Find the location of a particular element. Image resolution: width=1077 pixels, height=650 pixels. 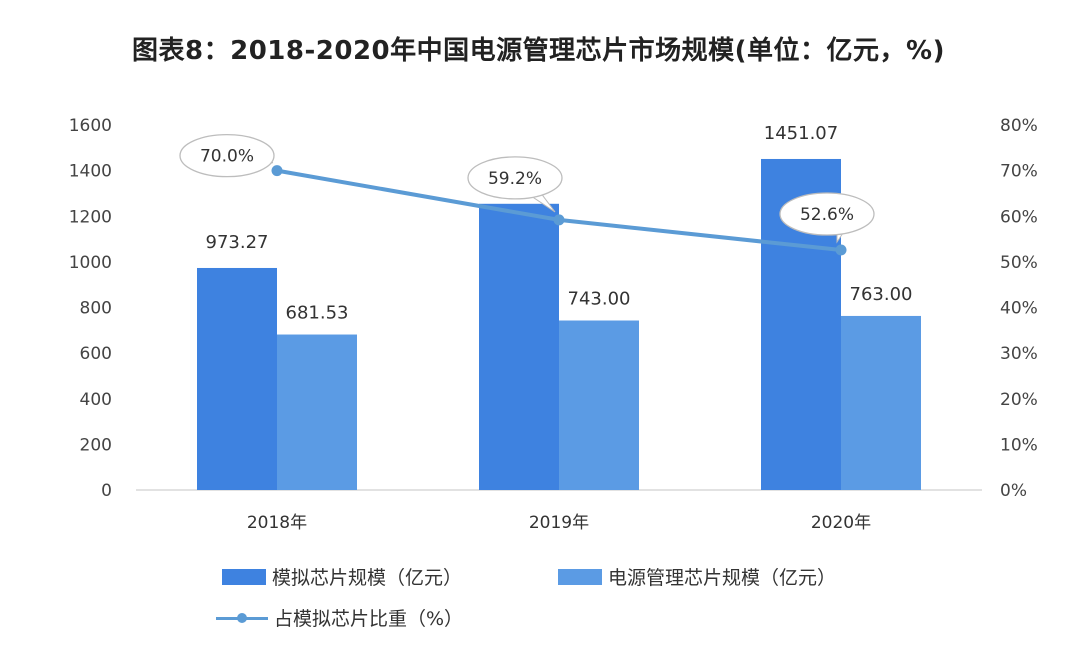

legend-item-ratio: 占模拟芯片比重（%） is located at coordinates (339, 617).